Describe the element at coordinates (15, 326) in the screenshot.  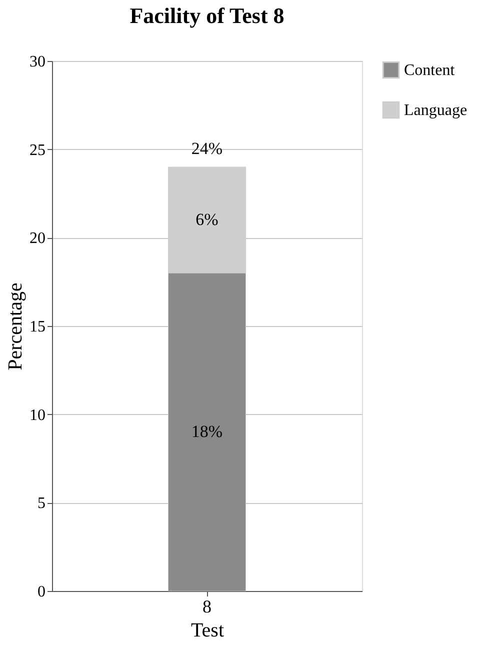
I see `y-axis-title: Percentage` at that location.